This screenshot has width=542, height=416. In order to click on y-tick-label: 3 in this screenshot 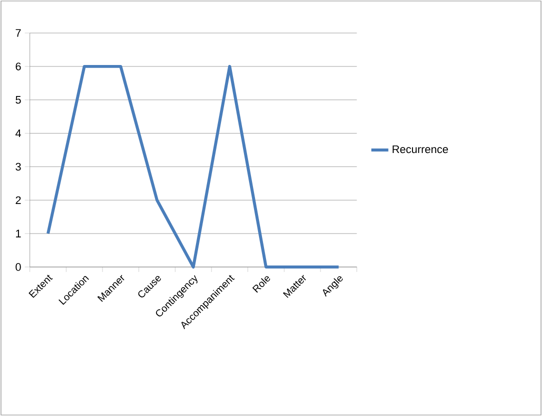, I will do `click(18, 166)`.